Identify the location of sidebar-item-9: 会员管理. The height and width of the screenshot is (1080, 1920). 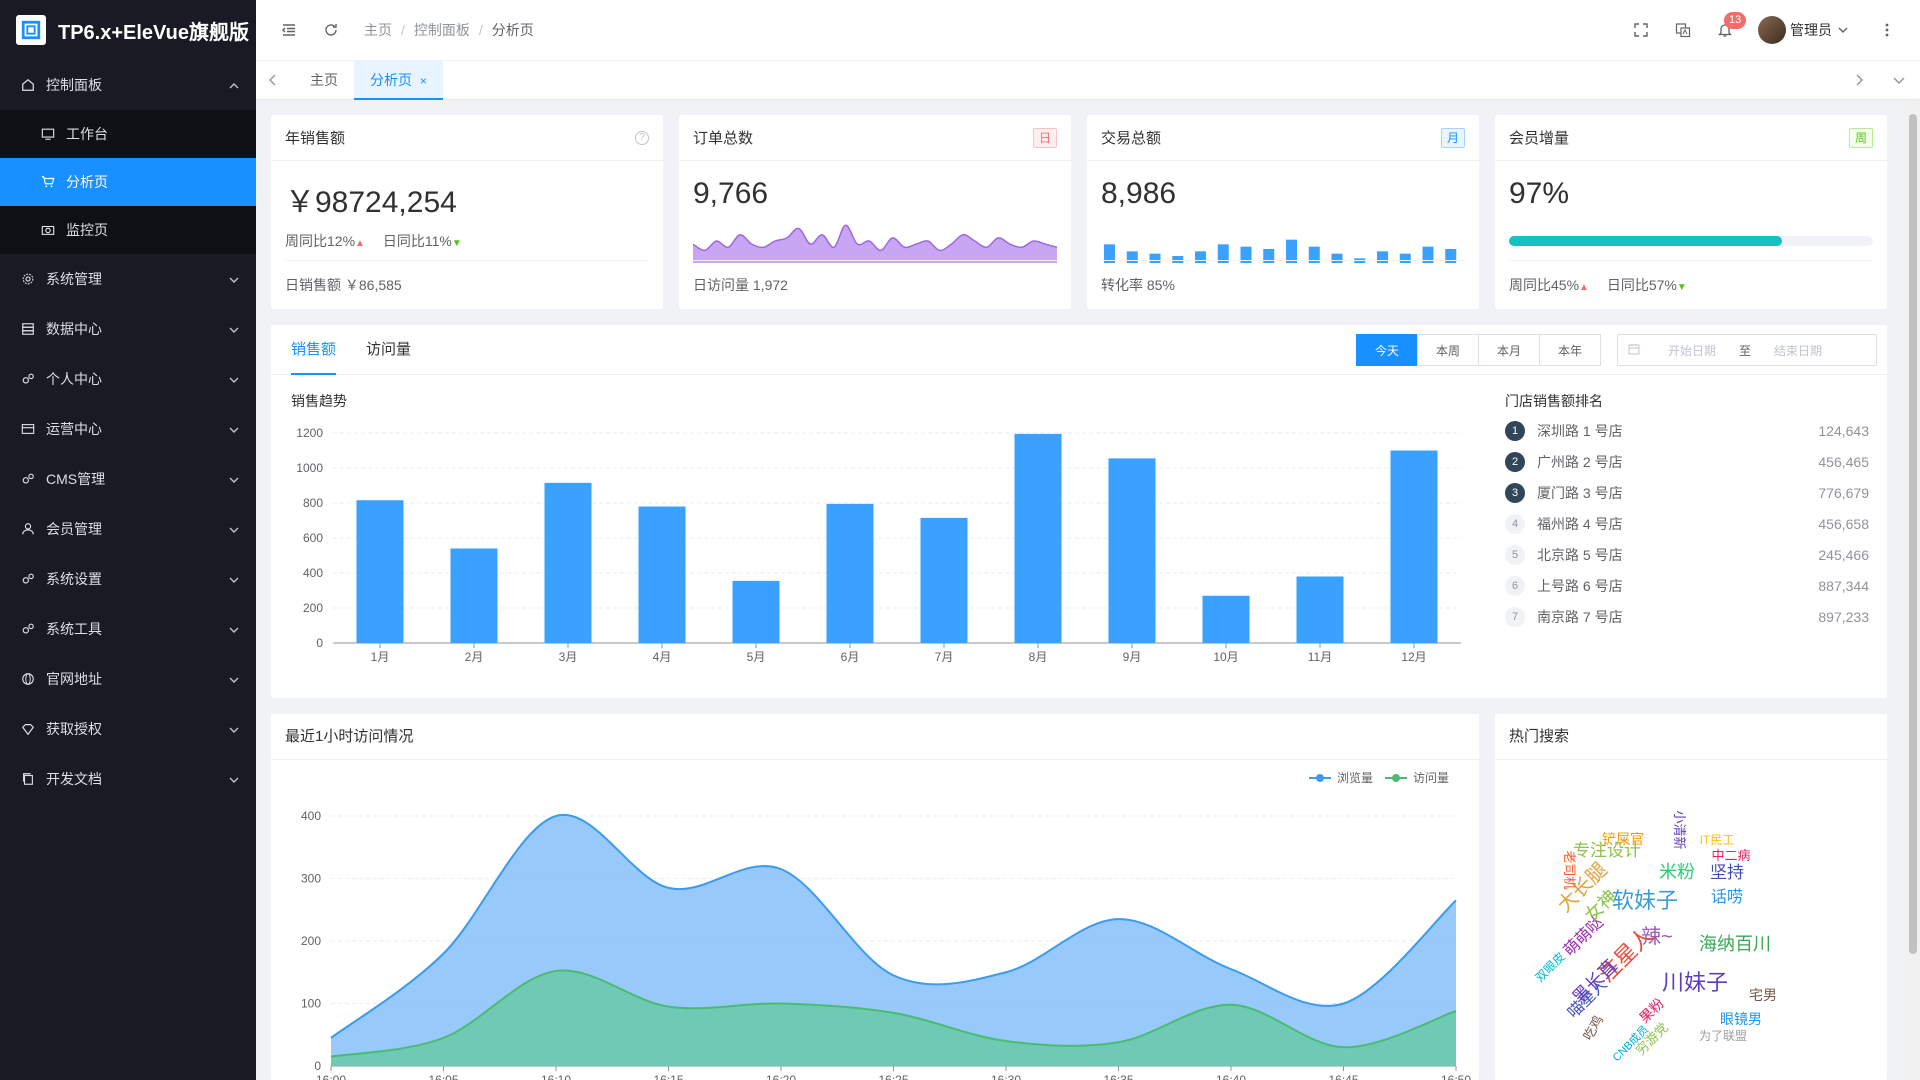
(128, 529).